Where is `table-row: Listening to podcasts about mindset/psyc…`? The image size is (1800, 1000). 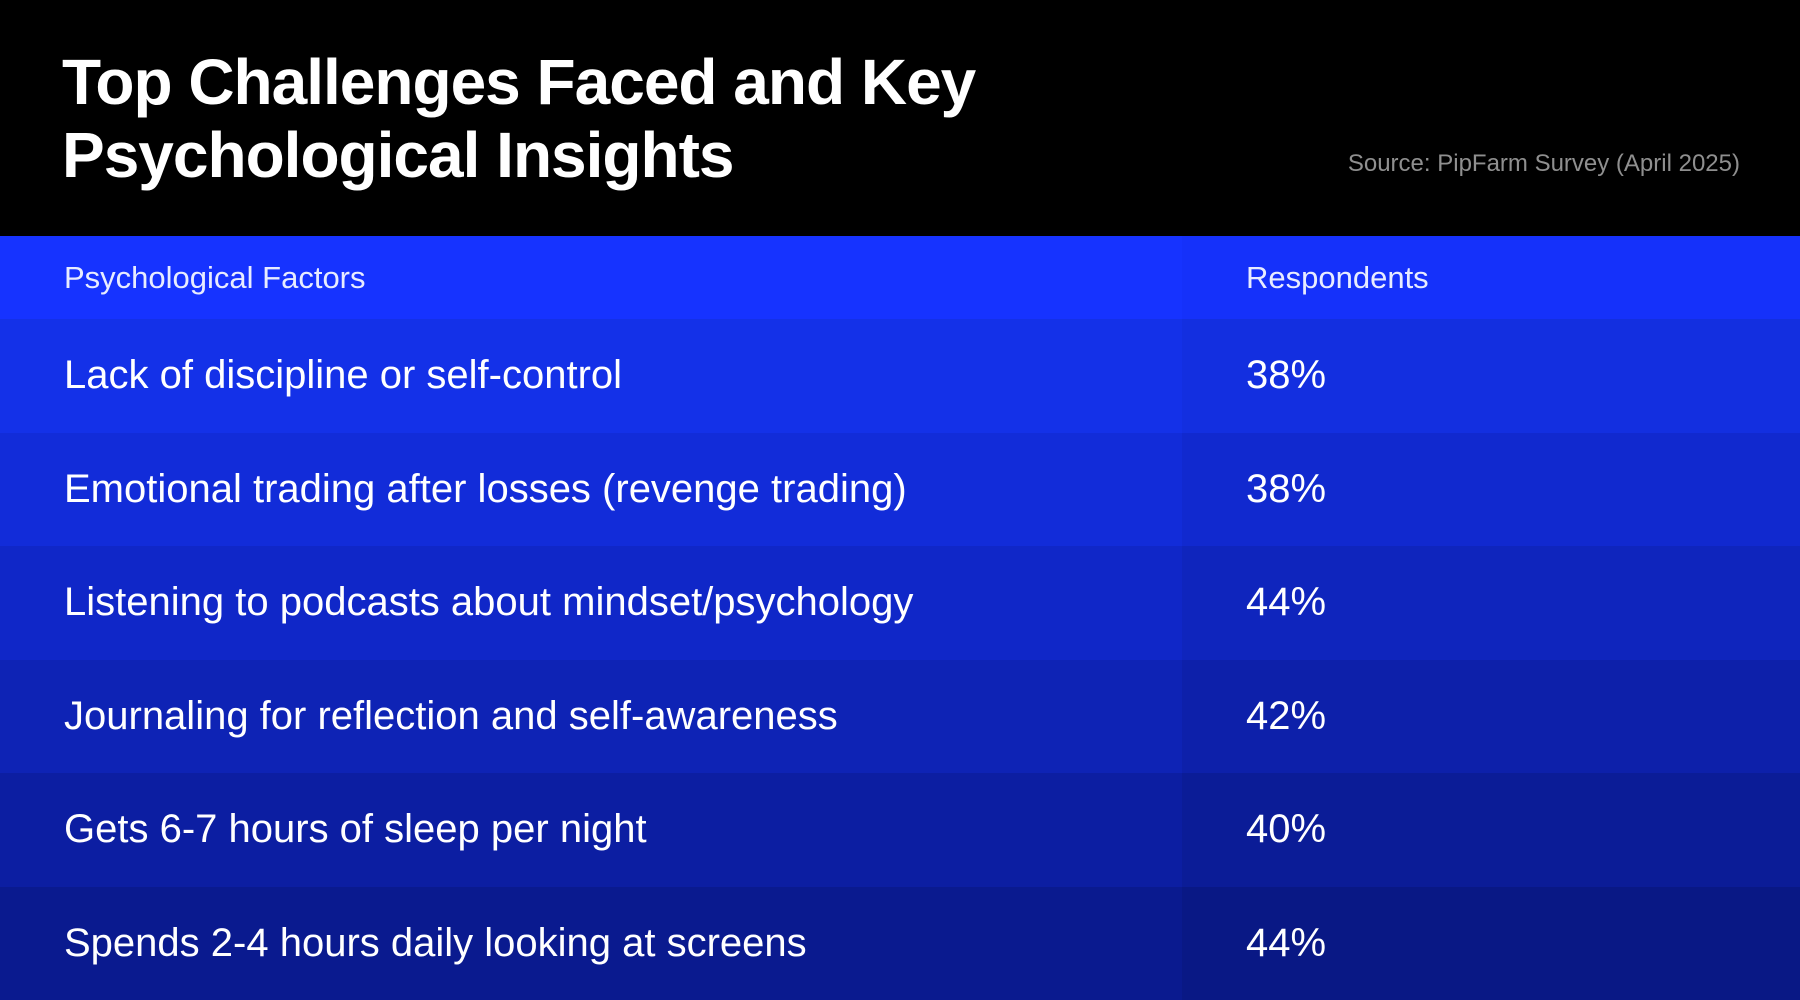 table-row: Listening to podcasts about mindset/psyc… is located at coordinates (900, 603).